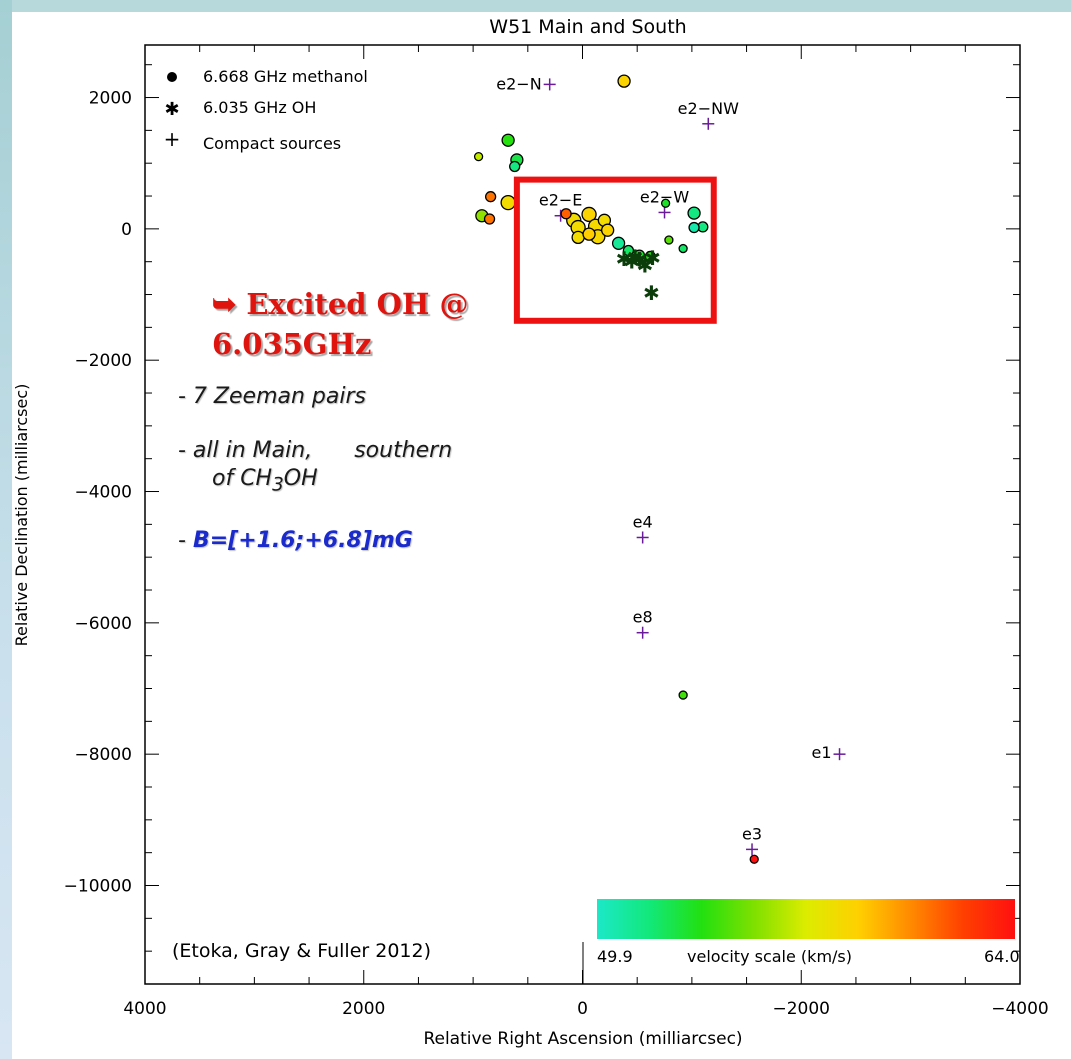 The width and height of the screenshot is (1071, 1059). Describe the element at coordinates (378, 468) in the screenshot. I see `bullet-location: - all in Main, southern of CH3OH` at that location.